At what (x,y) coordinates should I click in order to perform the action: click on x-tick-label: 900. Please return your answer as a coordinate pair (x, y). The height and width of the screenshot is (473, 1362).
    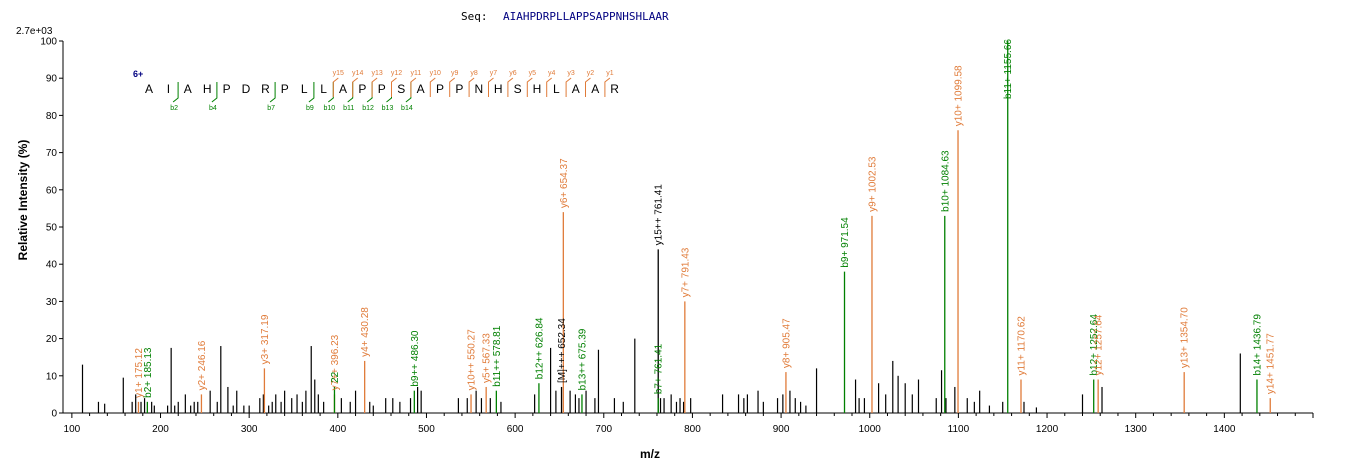
    Looking at the image, I should click on (781, 429).